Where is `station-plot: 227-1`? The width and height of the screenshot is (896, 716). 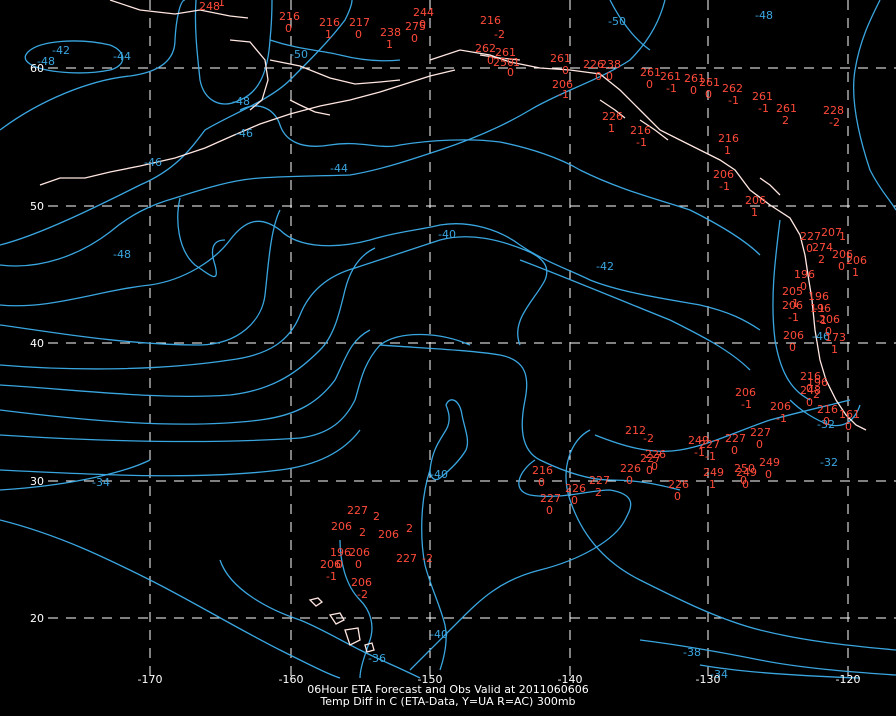
station-plot: 227-1 is located at coordinates (709, 450).